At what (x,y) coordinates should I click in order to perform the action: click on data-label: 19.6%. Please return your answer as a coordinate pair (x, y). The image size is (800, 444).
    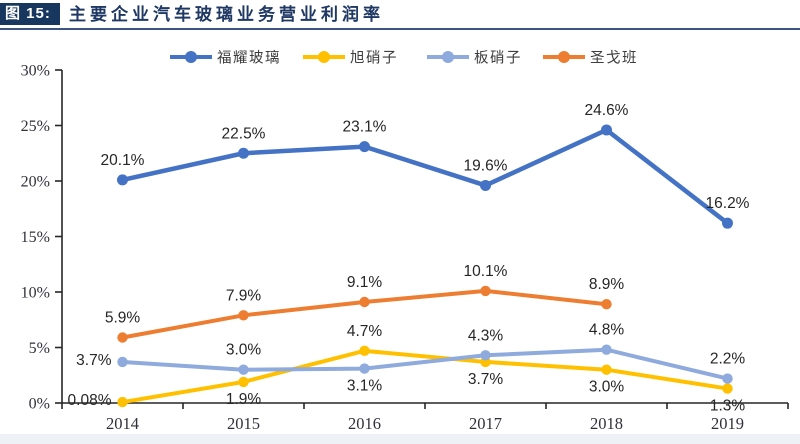
    Looking at the image, I should click on (486, 165).